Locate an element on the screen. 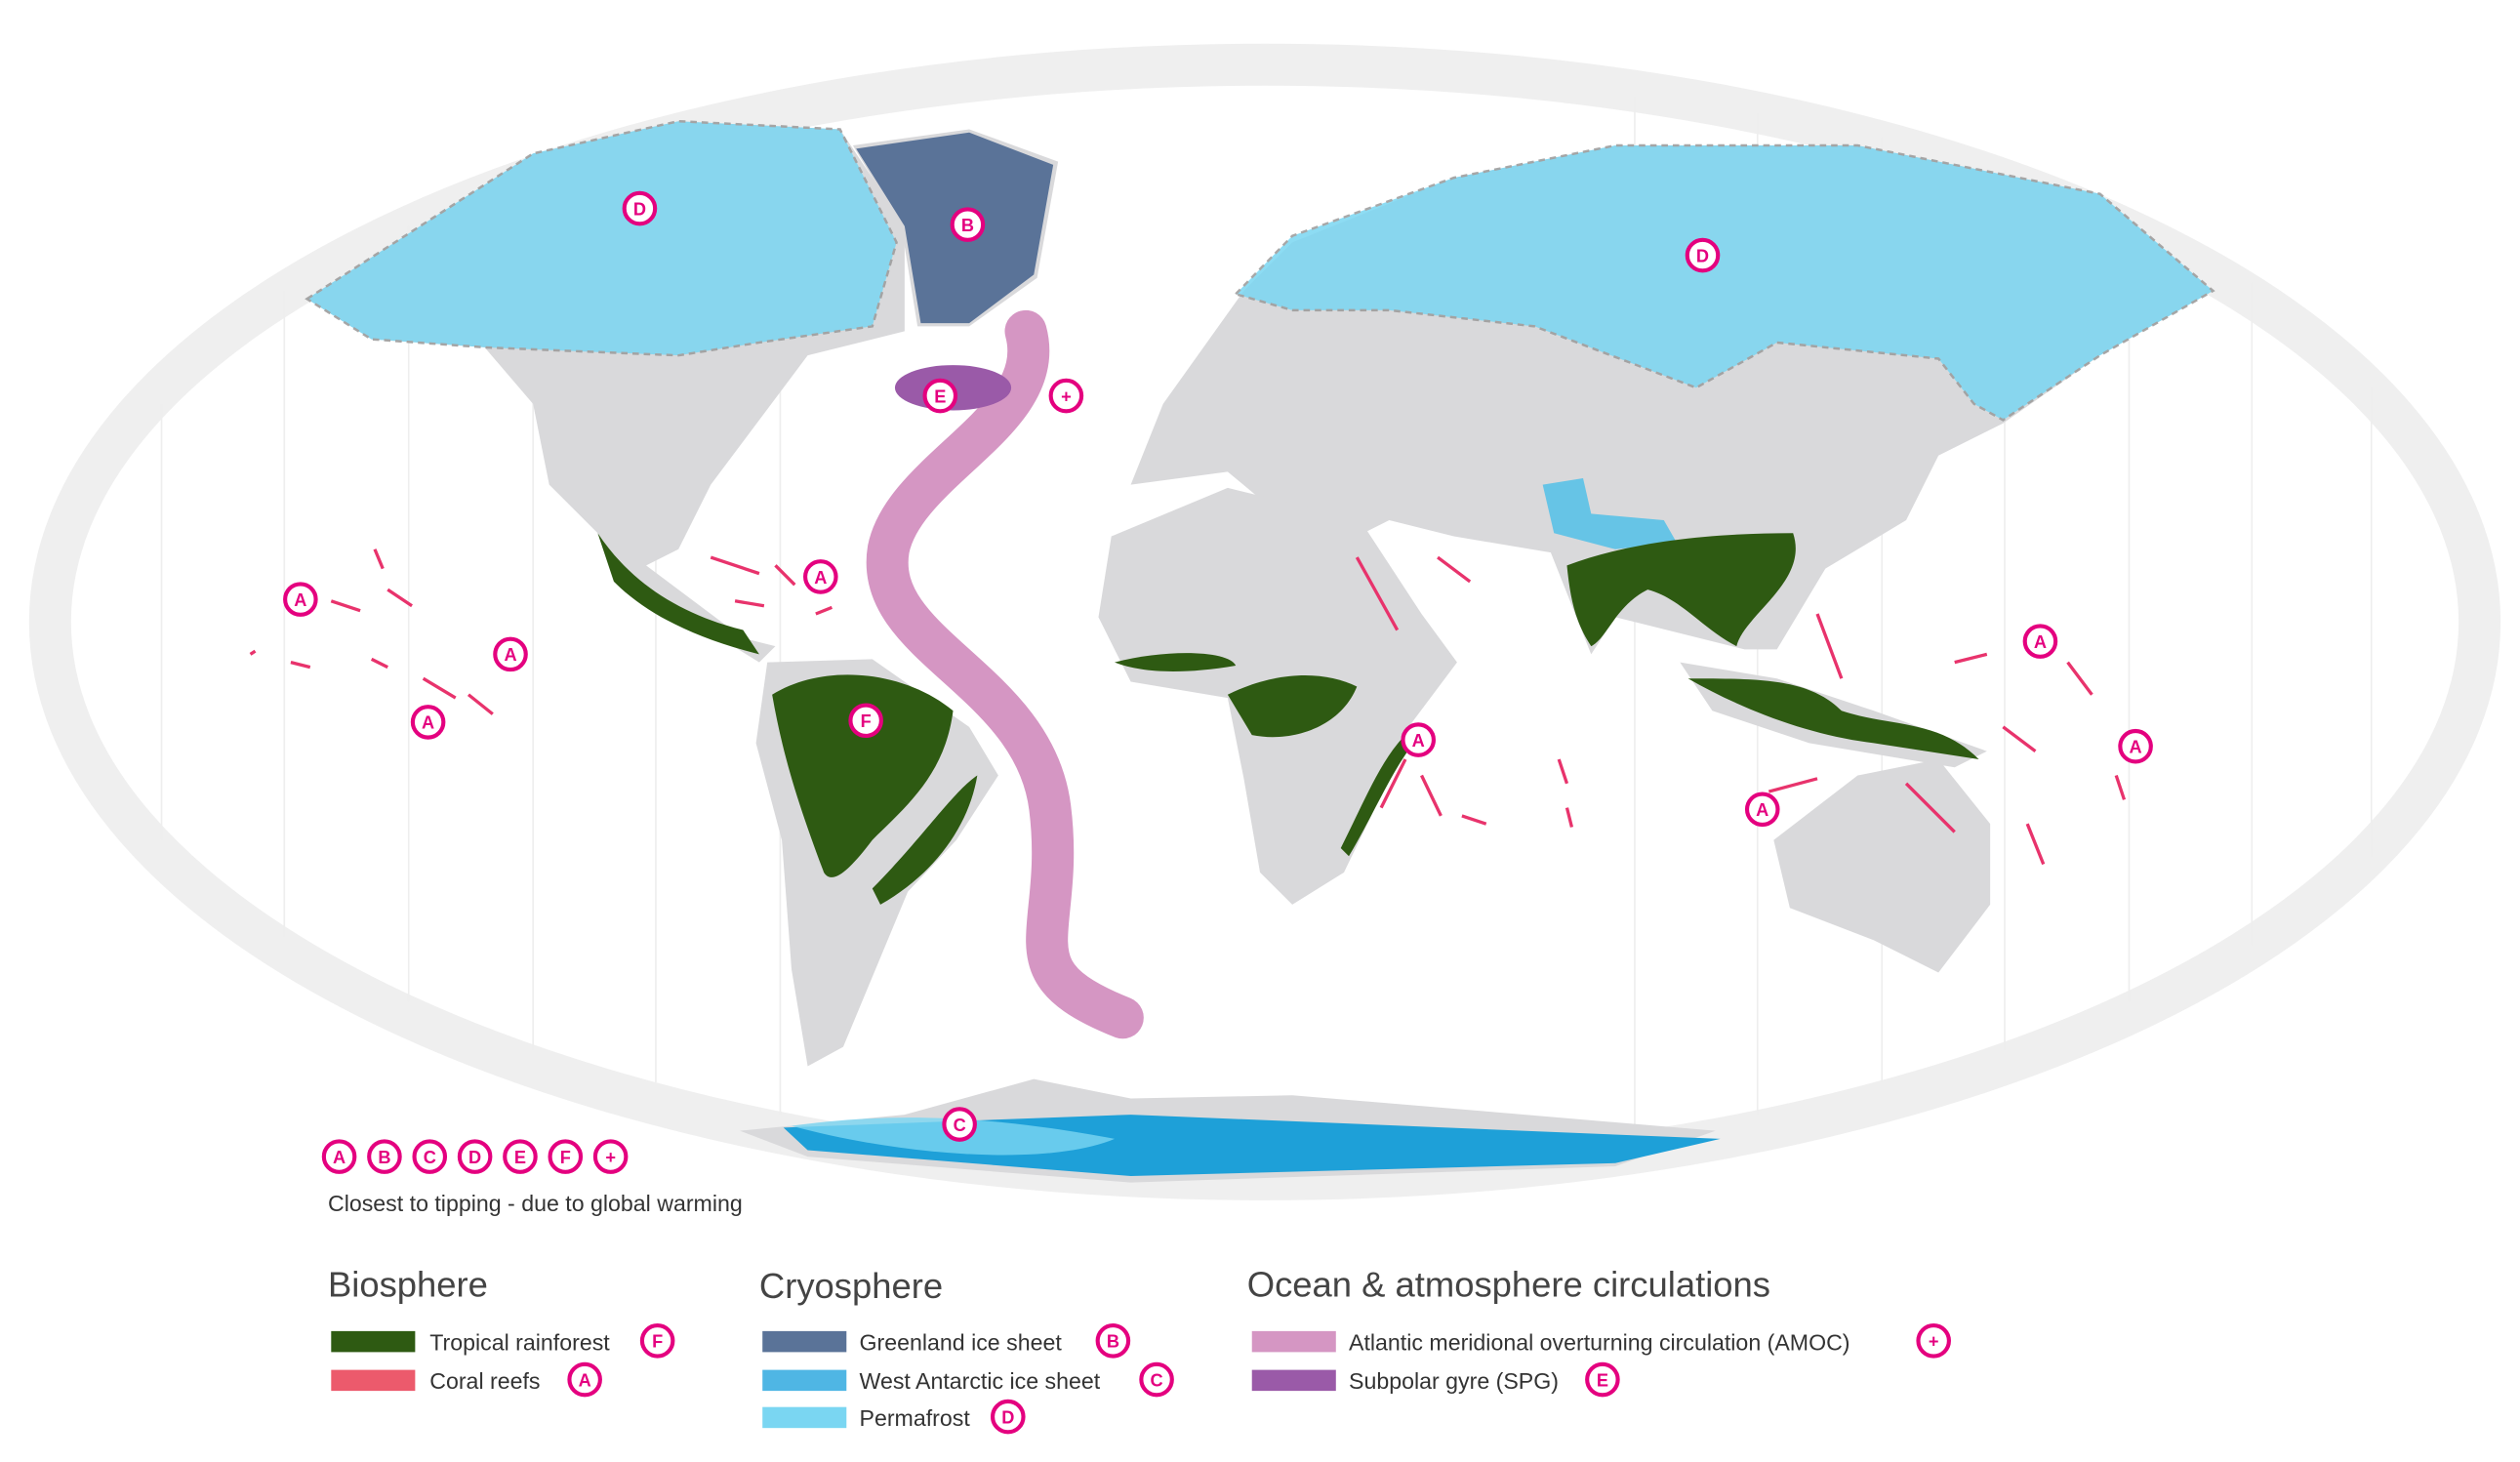 Image resolution: width=2520 pixels, height=1462 pixels. key: A B C D E F + is located at coordinates (475, 1157).